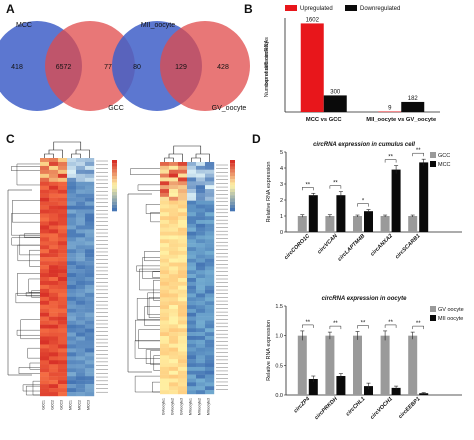 The image size is (474, 440). Describe the element at coordinates (363, 202) in the screenshot. I see `significance-label: *` at that location.